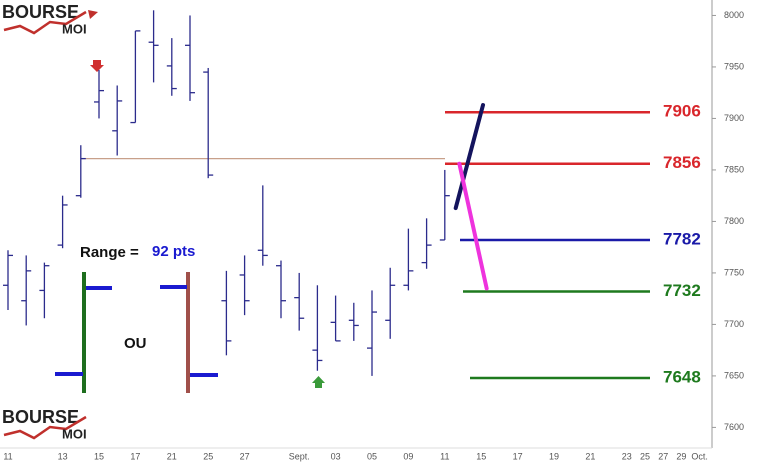 Image resolution: width=758 pixels, height=465 pixels. Describe the element at coordinates (734, 15) in the screenshot. I see `y-tick-label: 8000` at that location.